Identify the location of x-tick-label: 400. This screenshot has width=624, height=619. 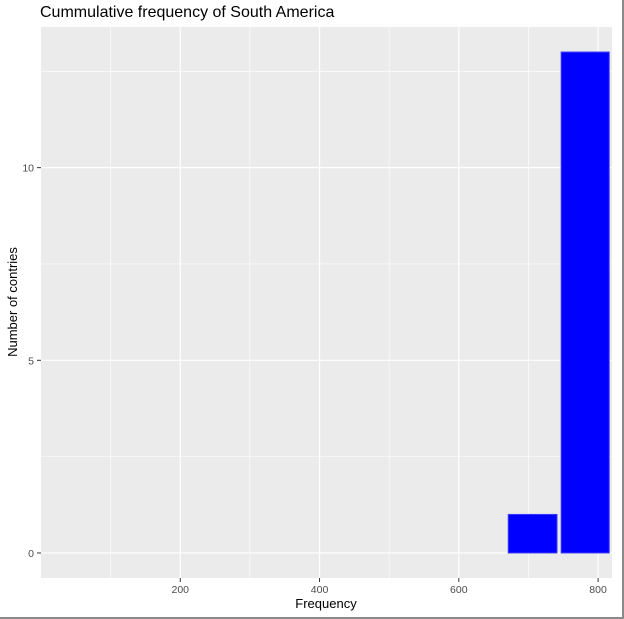
(320, 590).